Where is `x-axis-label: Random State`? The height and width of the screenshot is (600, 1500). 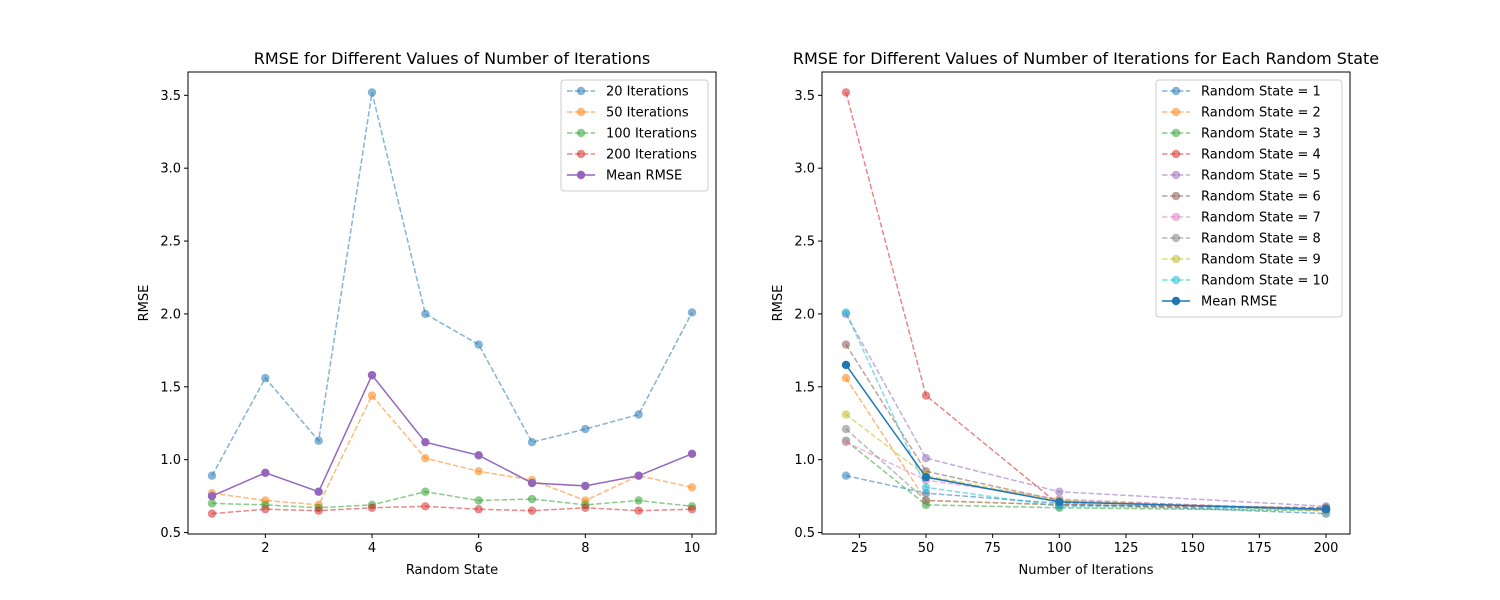 x-axis-label: Random State is located at coordinates (452, 570).